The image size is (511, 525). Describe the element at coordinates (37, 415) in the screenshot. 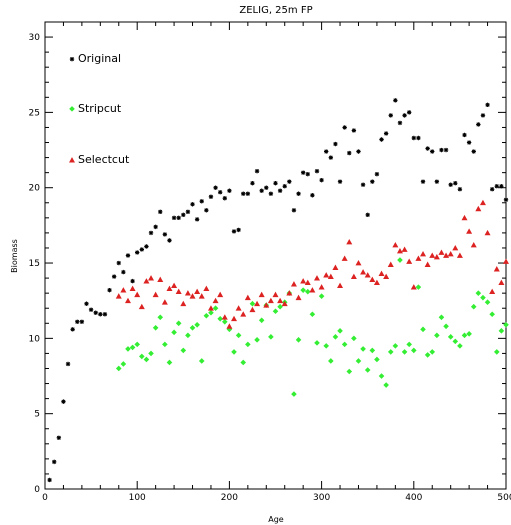

I see `y-tick-label: 5` at that location.